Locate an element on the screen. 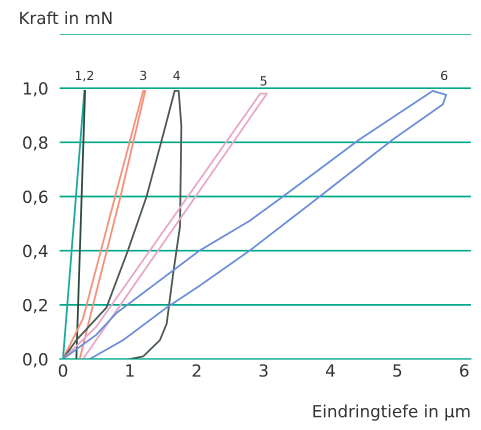  x-tick-label: 2 is located at coordinates (196, 370).